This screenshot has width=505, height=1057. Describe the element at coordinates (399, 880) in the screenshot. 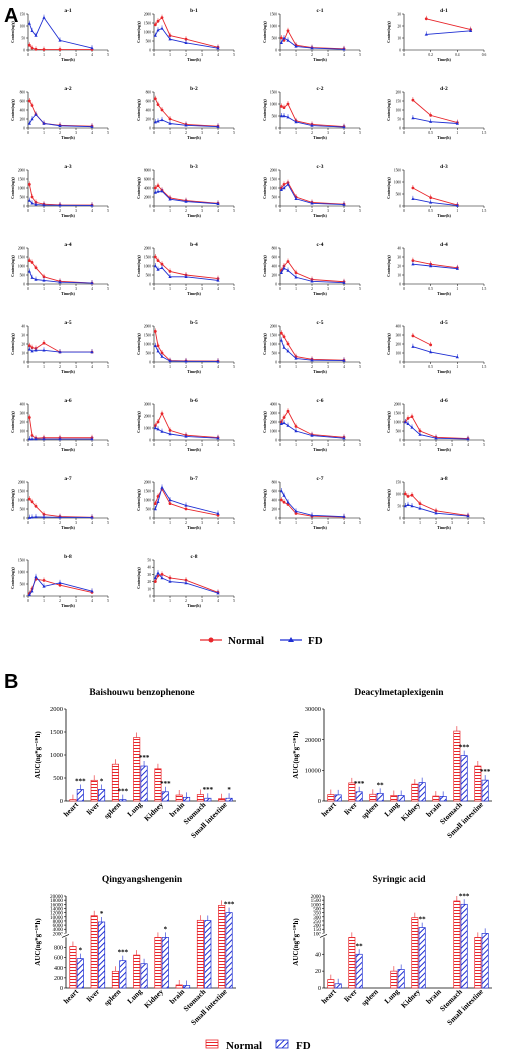

I see `chart-title: Syringic acid` at that location.